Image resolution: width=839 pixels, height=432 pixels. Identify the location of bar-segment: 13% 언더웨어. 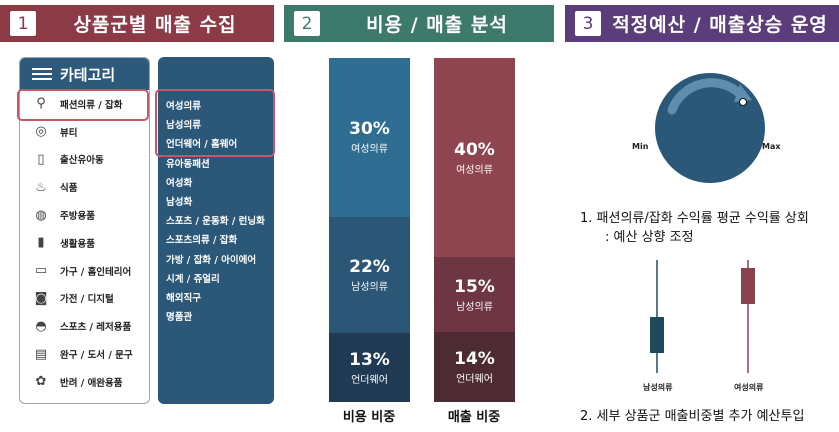
(369, 367).